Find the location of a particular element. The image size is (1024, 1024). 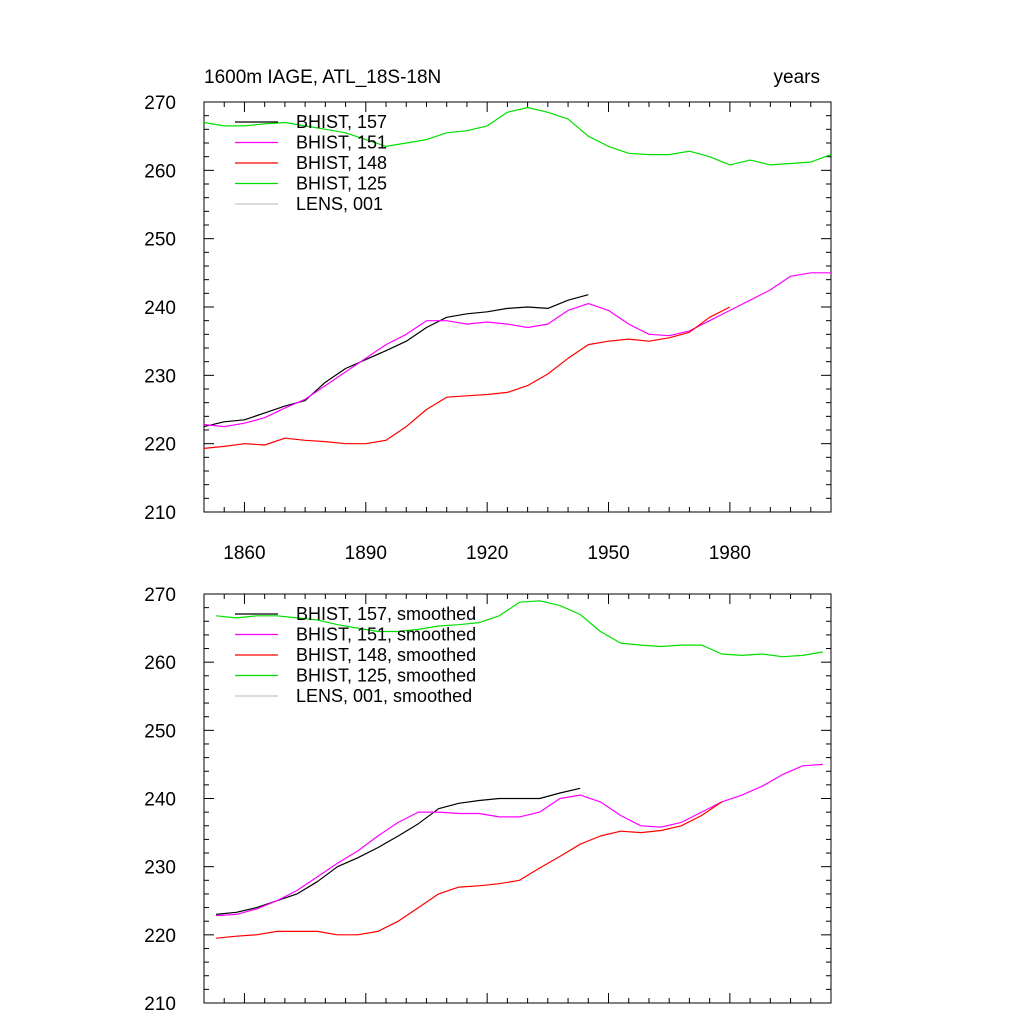

top-x-tick-label: 1920 is located at coordinates (487, 553).